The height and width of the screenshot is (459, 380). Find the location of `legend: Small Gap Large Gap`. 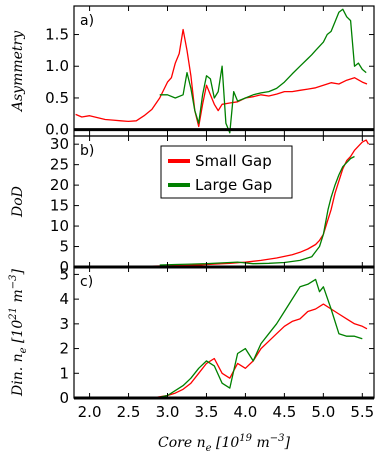

legend: Small Gap Large Gap is located at coordinates (226, 172).